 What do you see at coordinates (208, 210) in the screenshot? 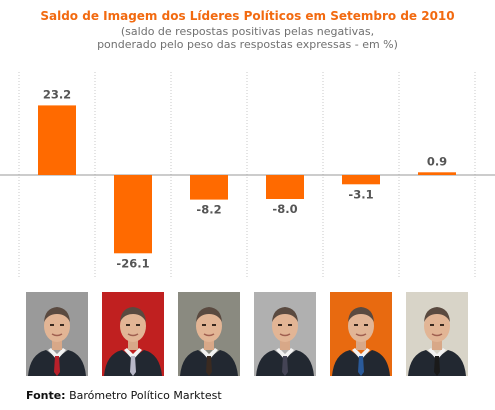
I see `value-label-3: -8.2` at bounding box center [208, 210].